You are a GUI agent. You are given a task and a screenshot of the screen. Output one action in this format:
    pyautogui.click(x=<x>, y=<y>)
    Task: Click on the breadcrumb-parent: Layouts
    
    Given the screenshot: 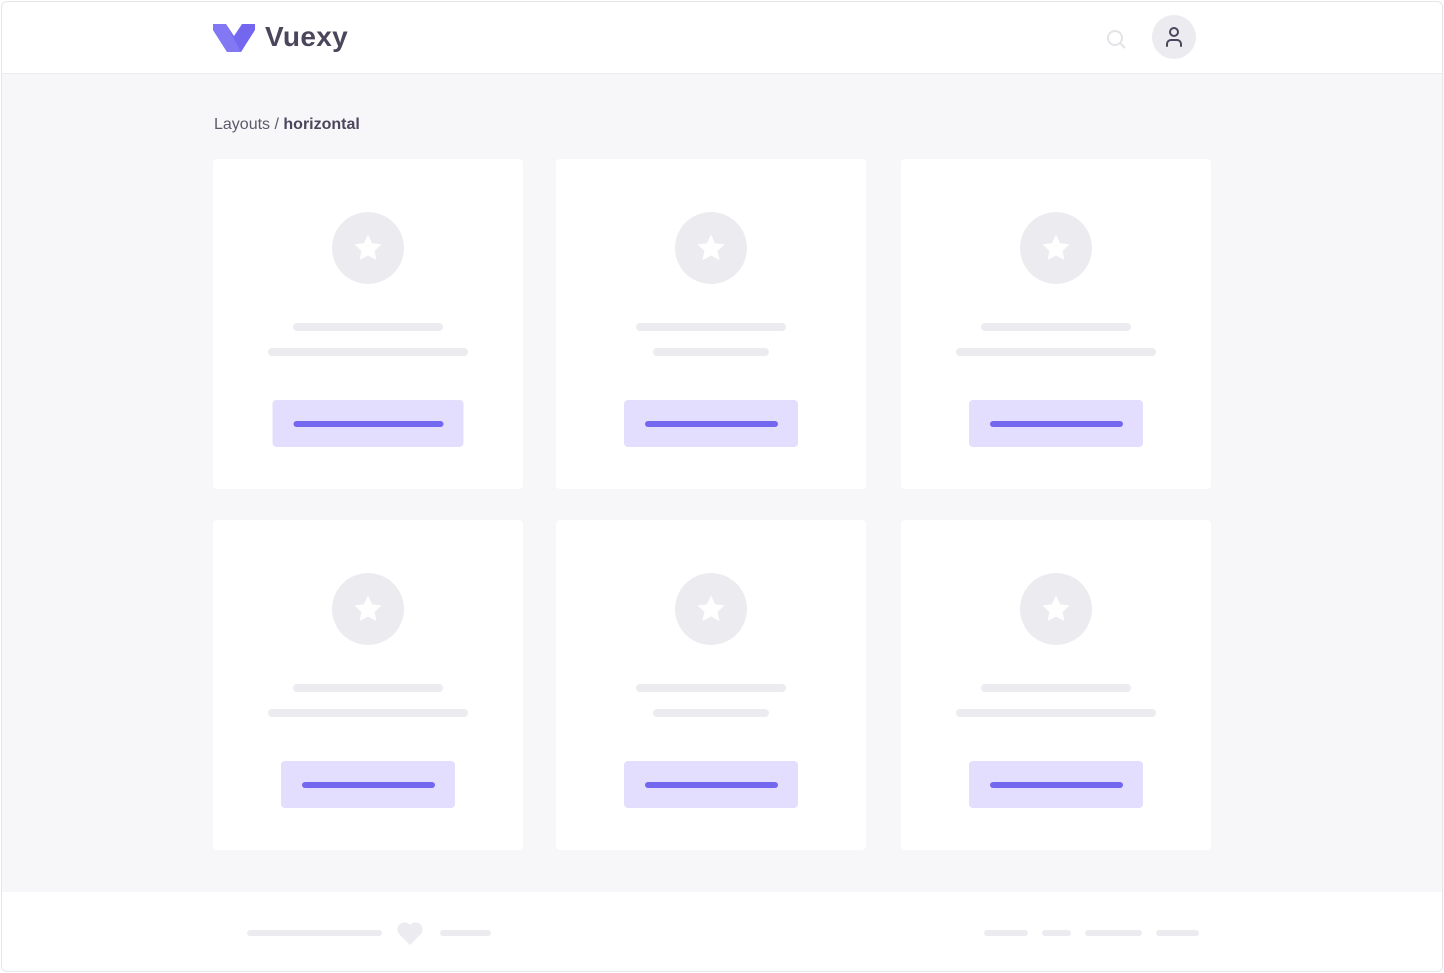 What is the action you would take?
    pyautogui.click(x=242, y=124)
    